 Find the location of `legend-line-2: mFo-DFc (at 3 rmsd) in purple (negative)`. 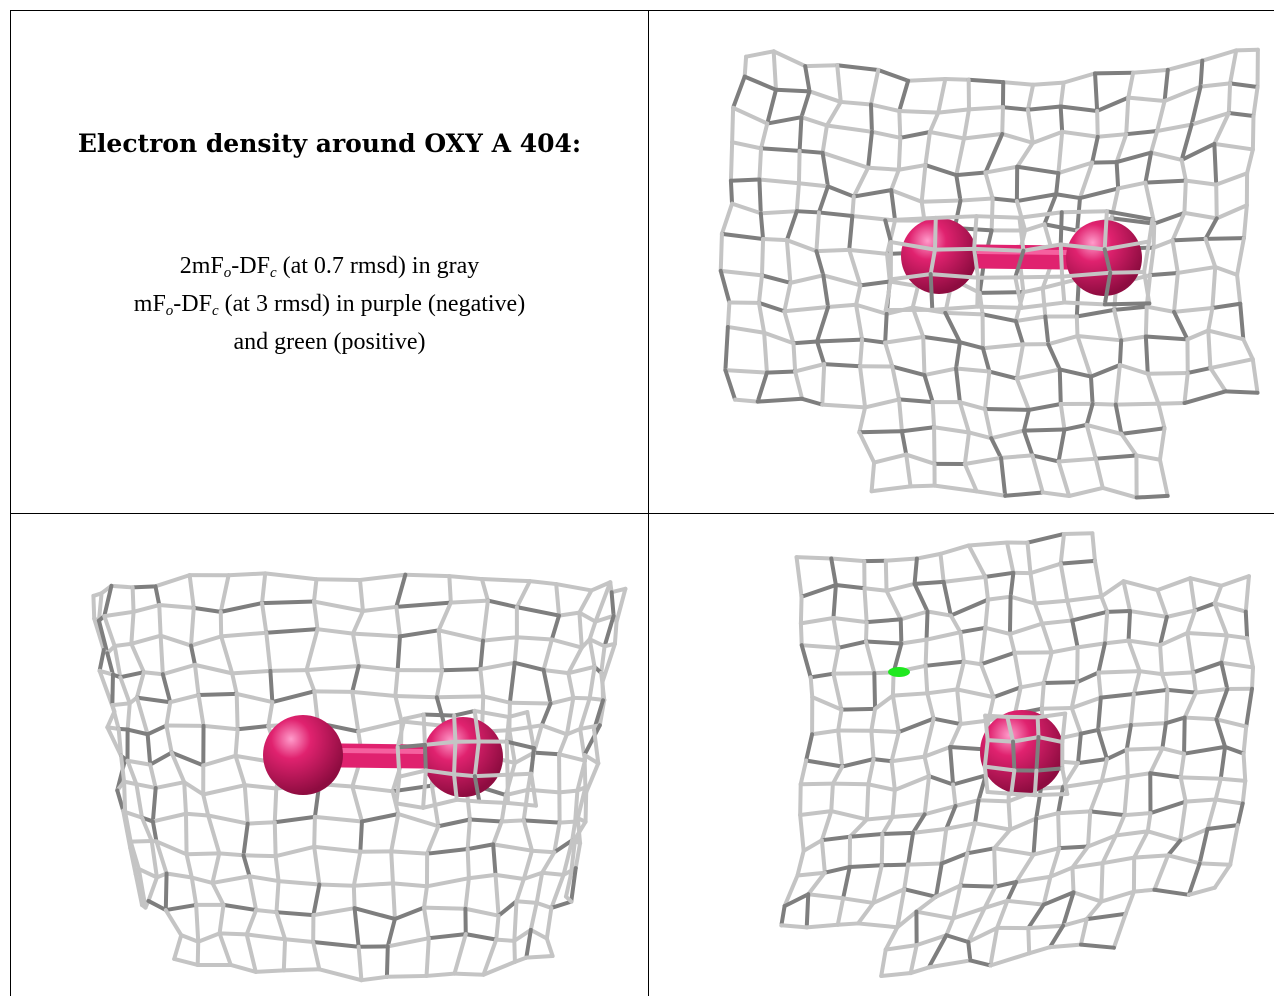

legend-line-2: mFo-DFc (at 3 rmsd) in purple (negative) is located at coordinates (329, 304).